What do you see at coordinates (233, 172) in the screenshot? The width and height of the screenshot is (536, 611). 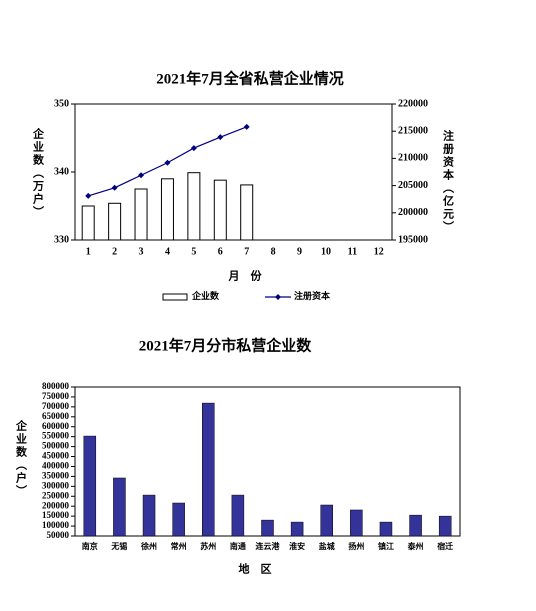 I see `plot-frame` at bounding box center [233, 172].